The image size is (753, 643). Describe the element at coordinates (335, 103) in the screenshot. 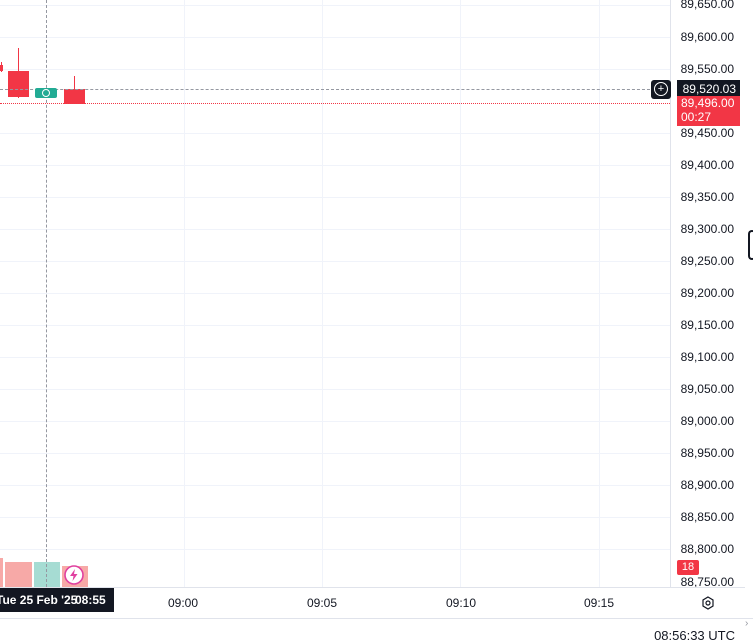

I see `last-price-line` at that location.